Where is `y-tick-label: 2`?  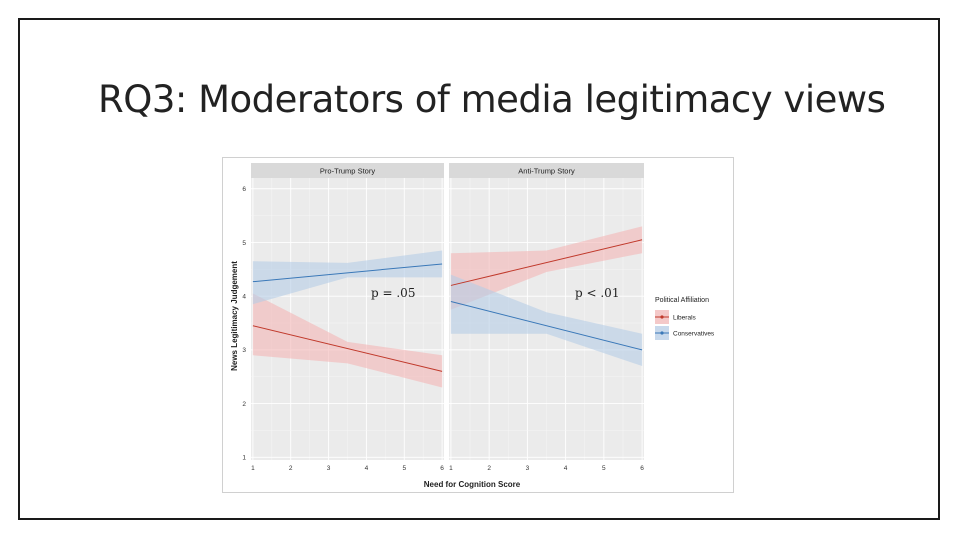 y-tick-label: 2 is located at coordinates (244, 404).